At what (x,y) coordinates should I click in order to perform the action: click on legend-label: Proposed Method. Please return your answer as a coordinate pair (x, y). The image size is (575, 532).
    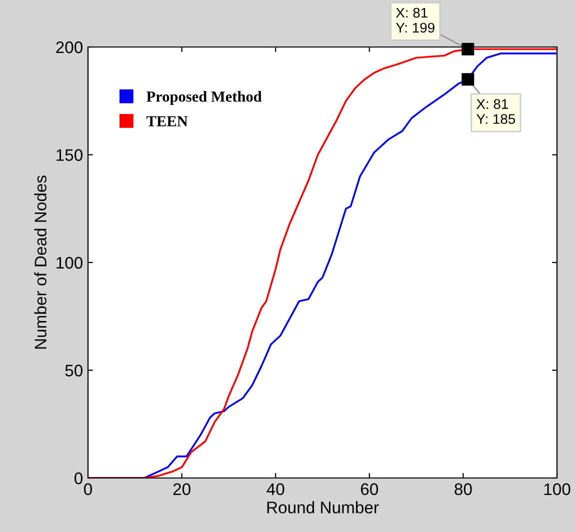
    Looking at the image, I should click on (204, 98).